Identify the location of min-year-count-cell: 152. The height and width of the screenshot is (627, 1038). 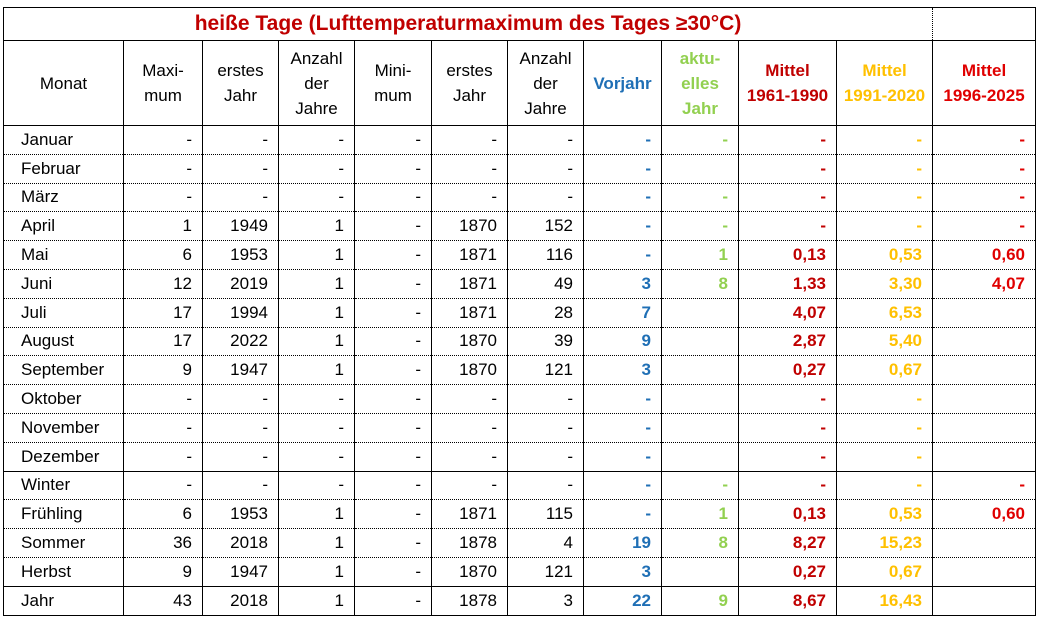
(545, 226).